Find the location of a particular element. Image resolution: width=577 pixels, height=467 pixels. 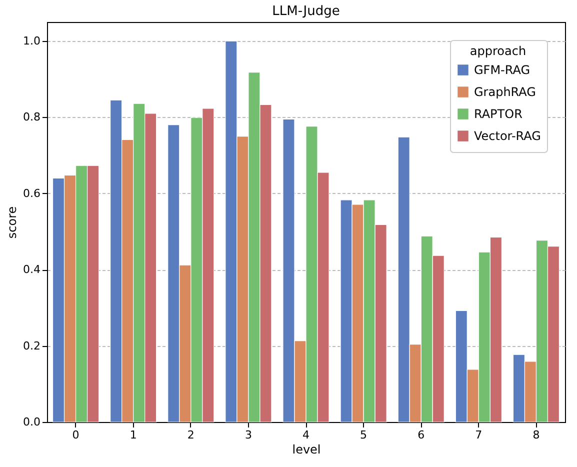

x-tick-label: 6 is located at coordinates (421, 435).